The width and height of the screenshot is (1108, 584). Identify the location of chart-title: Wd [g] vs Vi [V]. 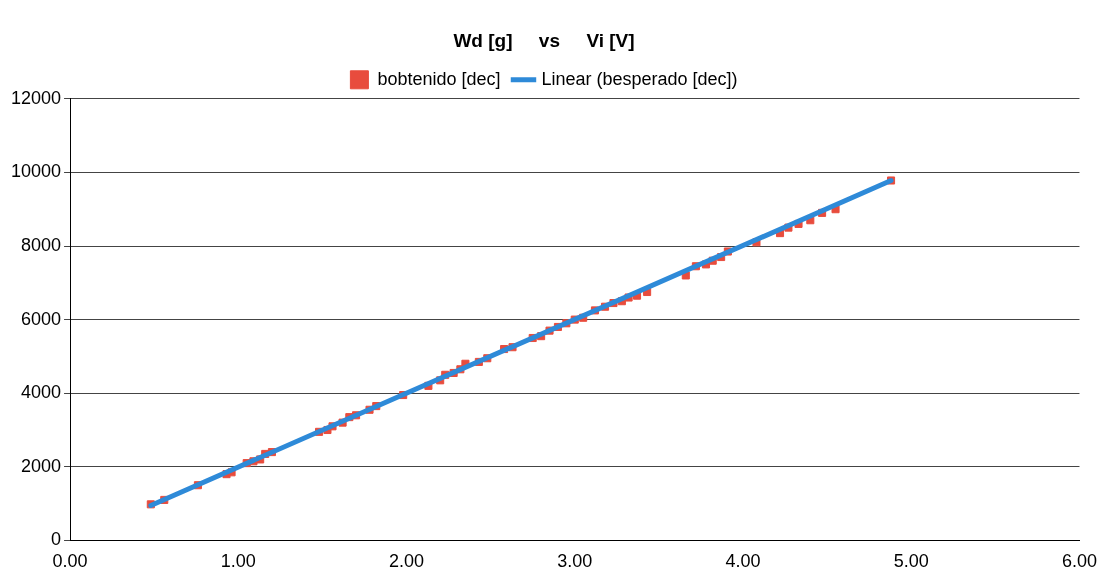
(544, 40).